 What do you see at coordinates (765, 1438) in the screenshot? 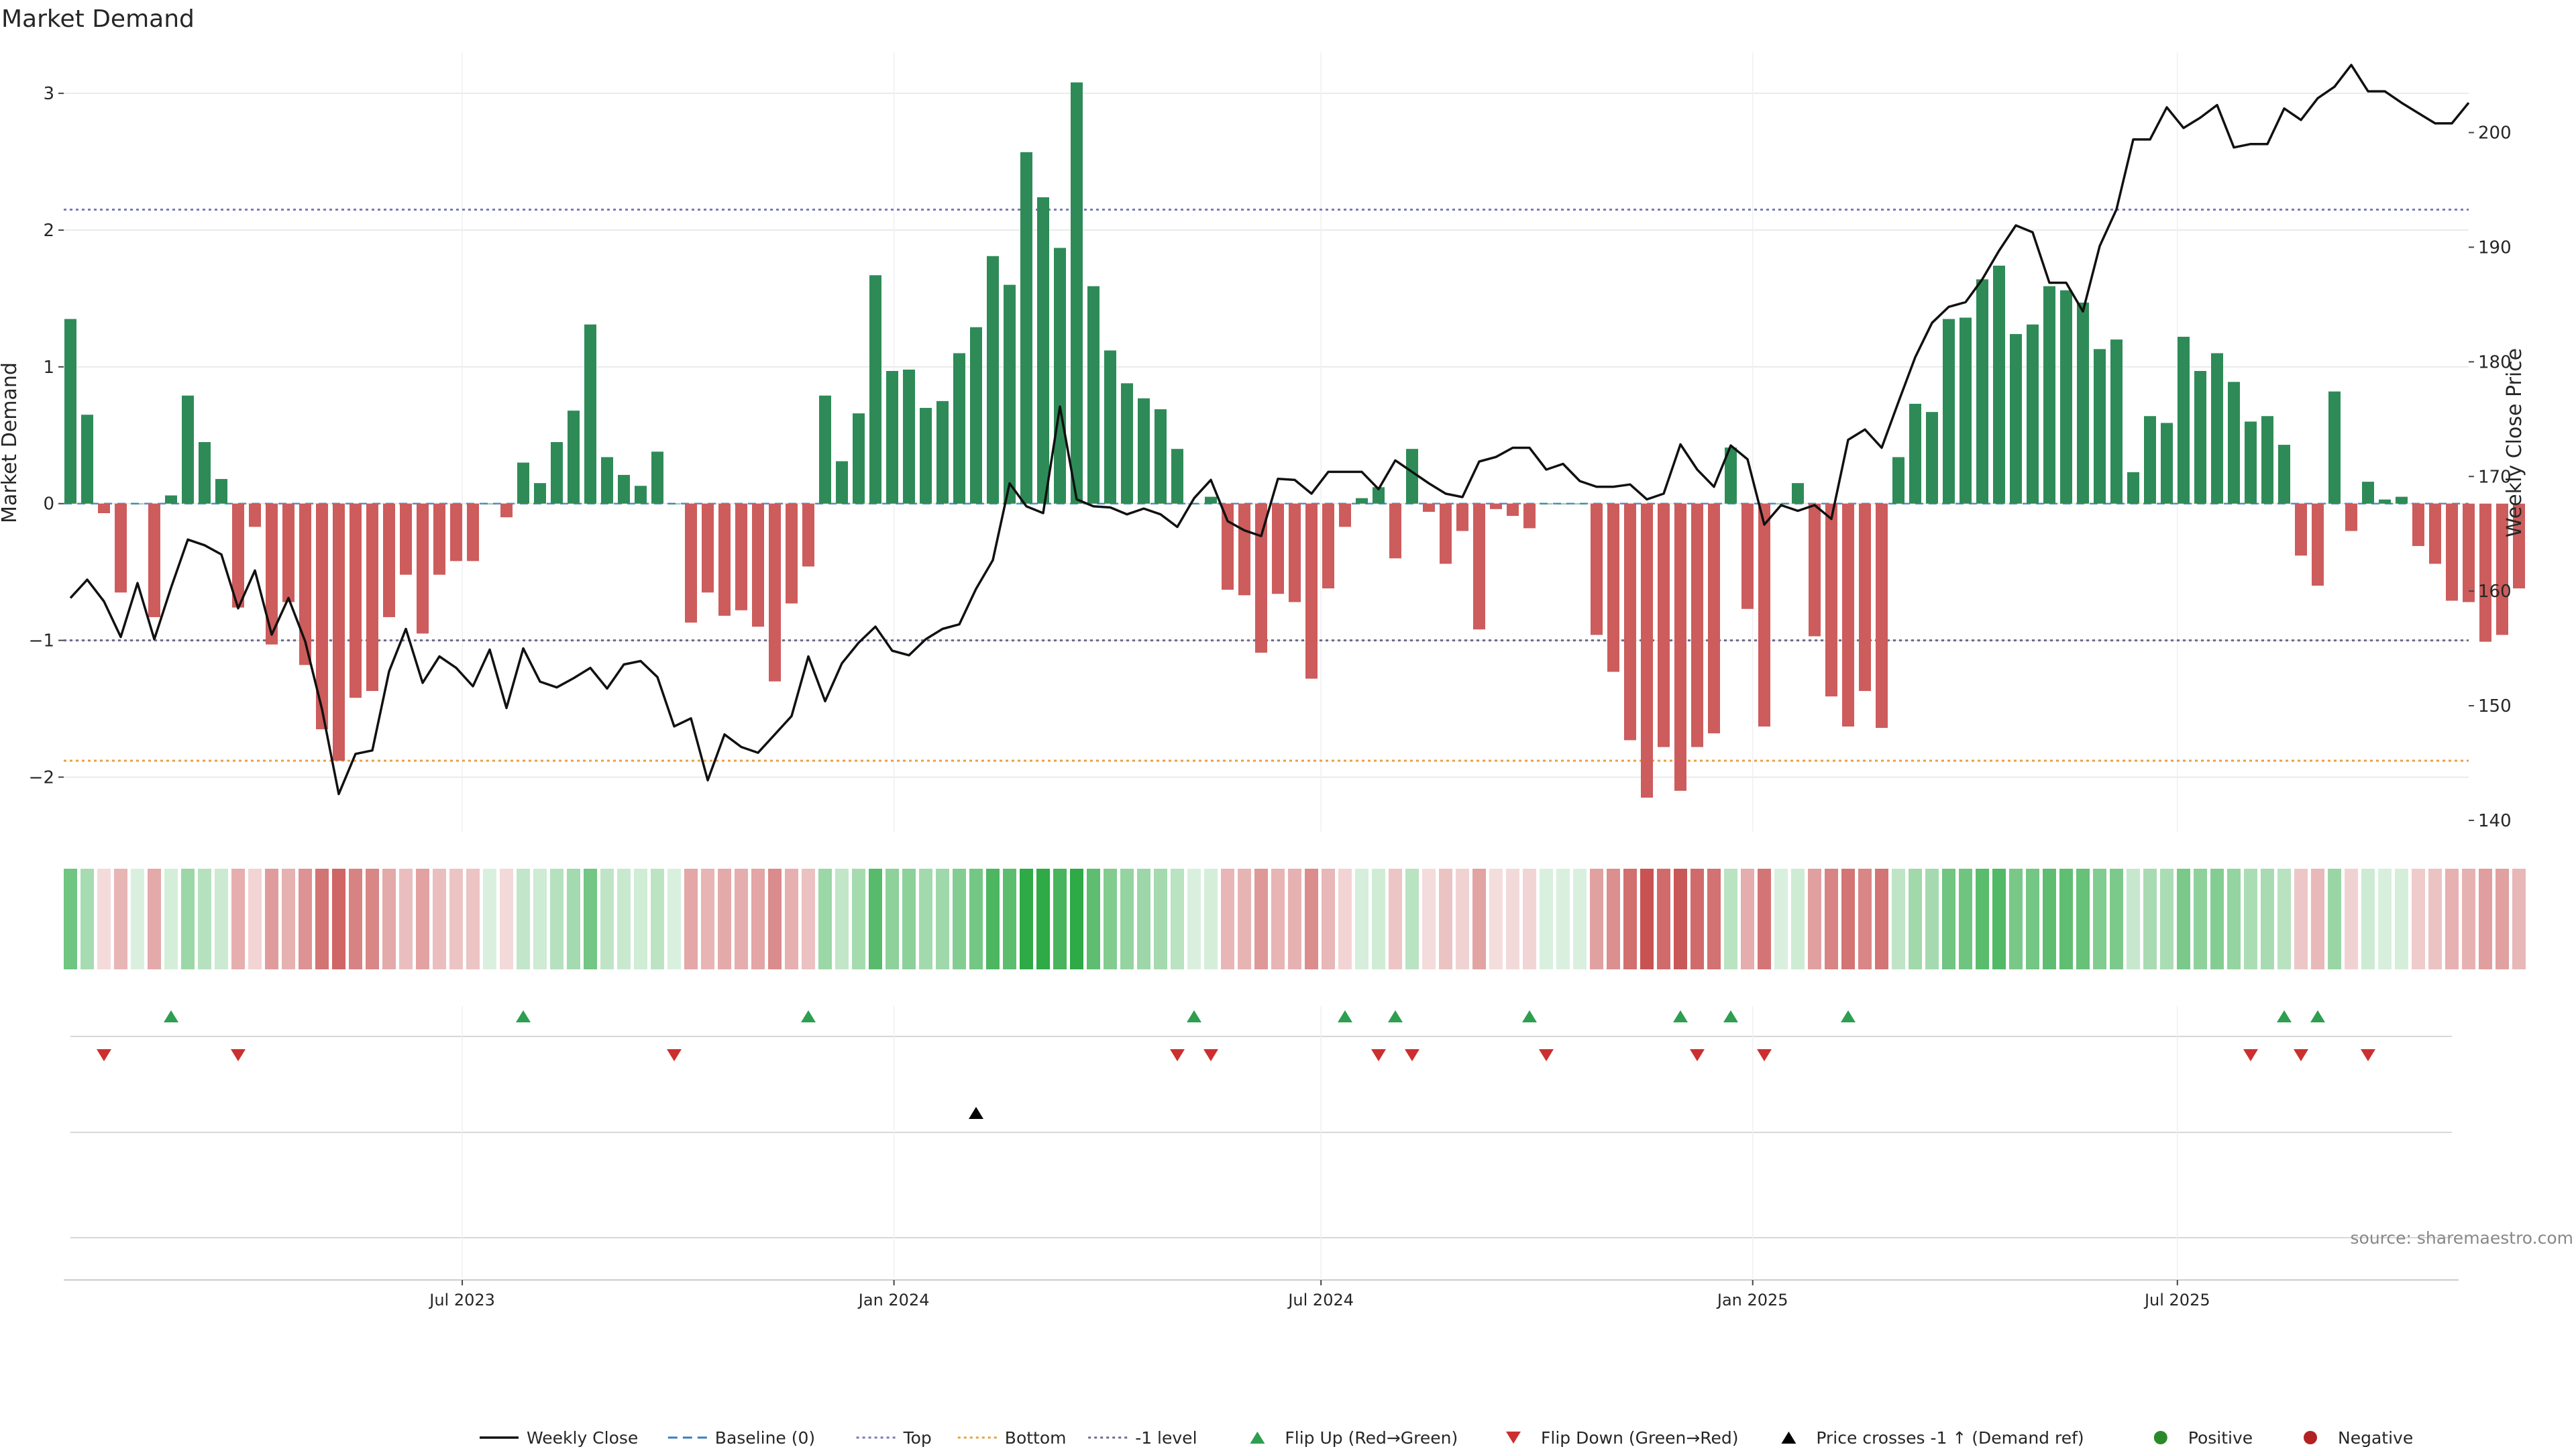
I see `legend-label: Baseline (0)` at bounding box center [765, 1438].